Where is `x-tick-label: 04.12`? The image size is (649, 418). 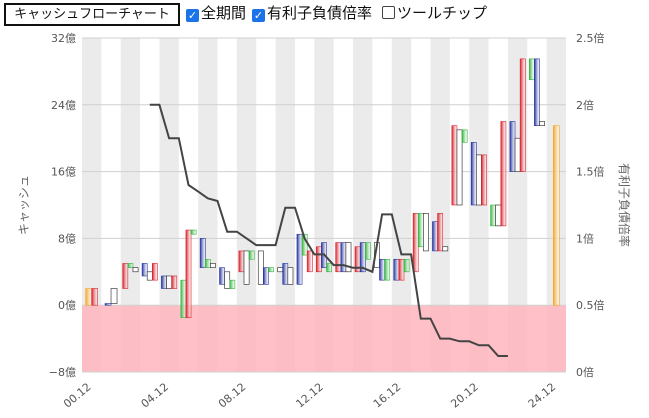 x-tick-label: 04.12 is located at coordinates (155, 395).